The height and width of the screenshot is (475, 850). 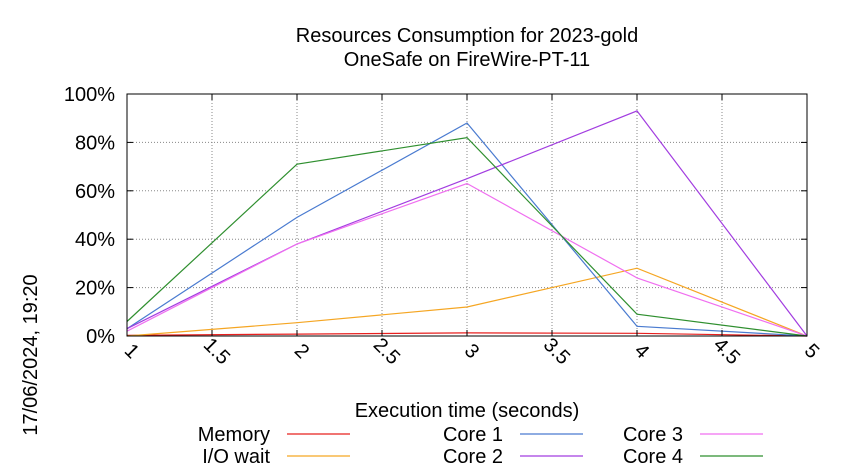 What do you see at coordinates (467, 411) in the screenshot?
I see `x-axis-label: Execution time (seconds)` at bounding box center [467, 411].